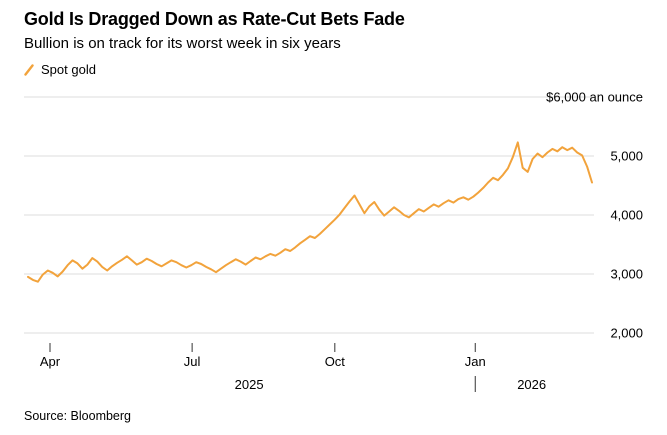 The width and height of the screenshot is (667, 435). I want to click on legend: Spot gold, so click(60, 69).